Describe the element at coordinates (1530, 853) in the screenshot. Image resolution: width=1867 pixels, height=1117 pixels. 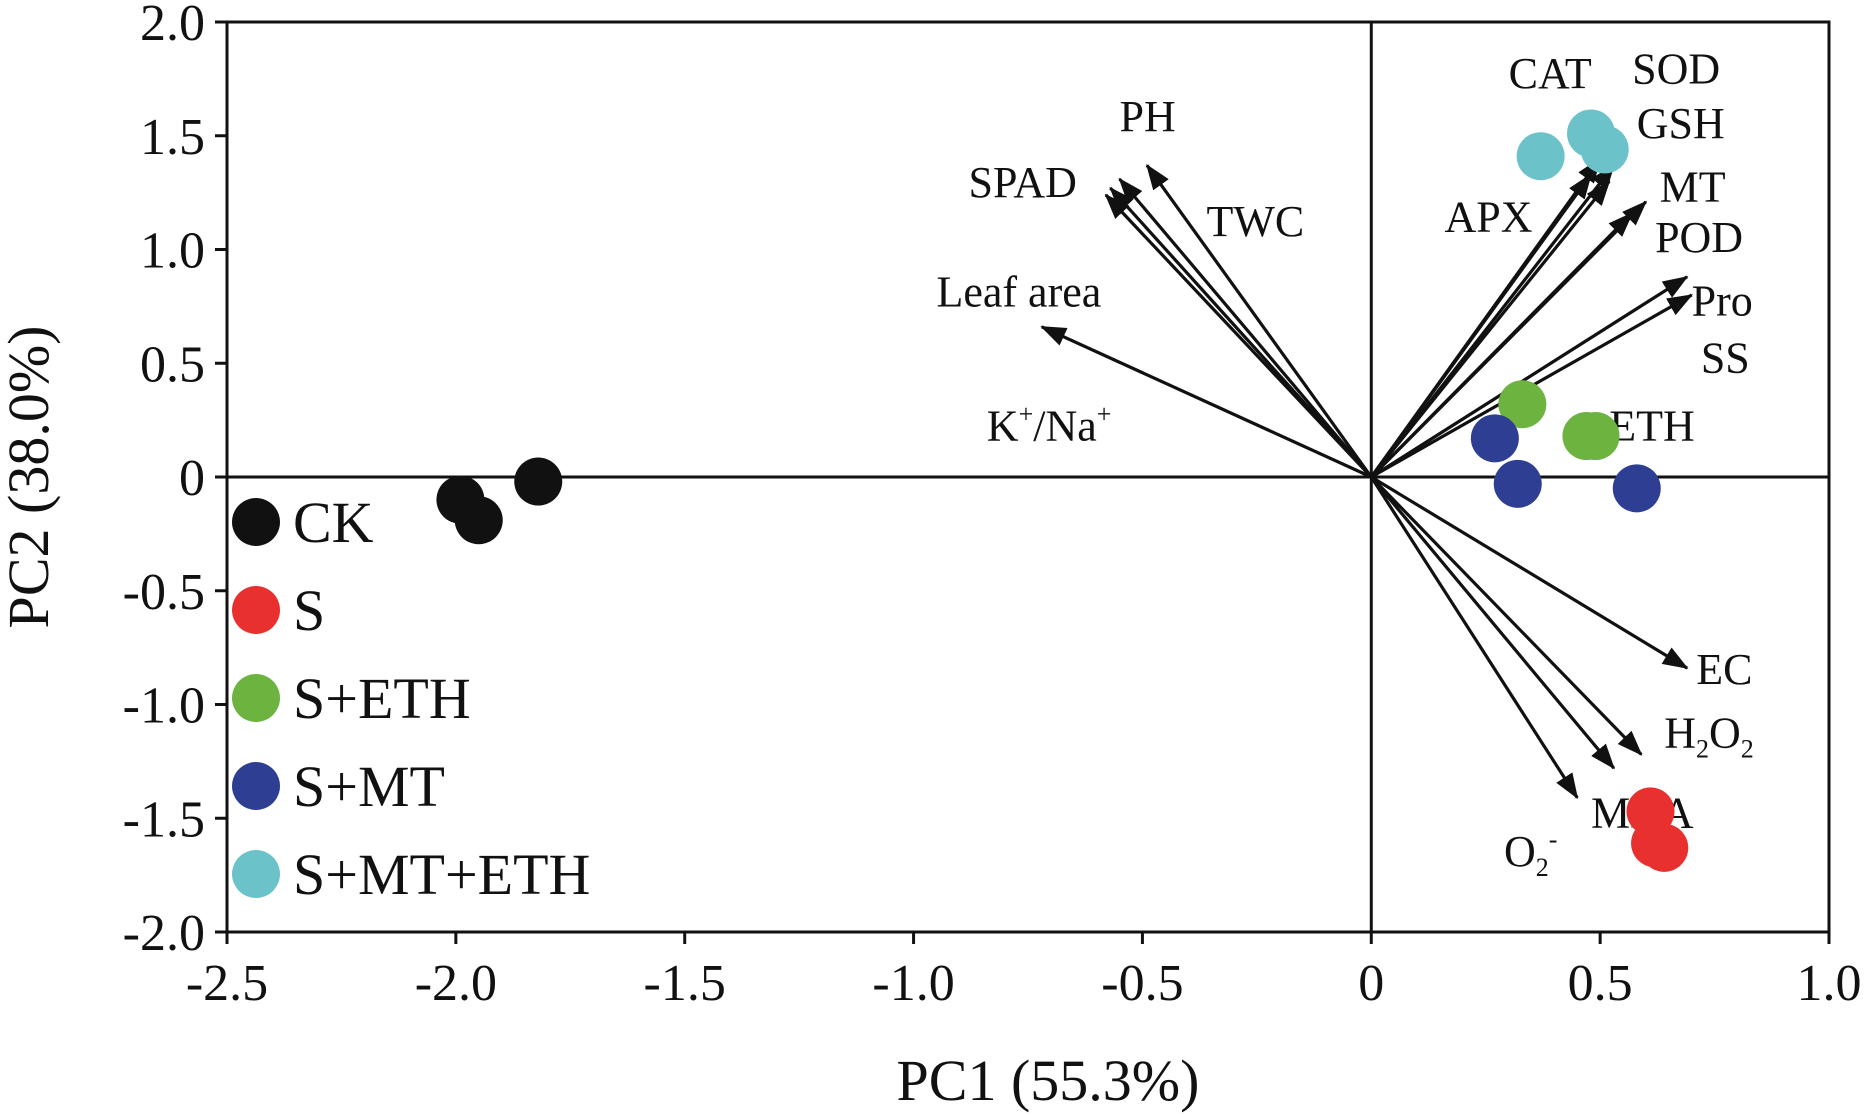
I see `variable-label: O2-` at that location.